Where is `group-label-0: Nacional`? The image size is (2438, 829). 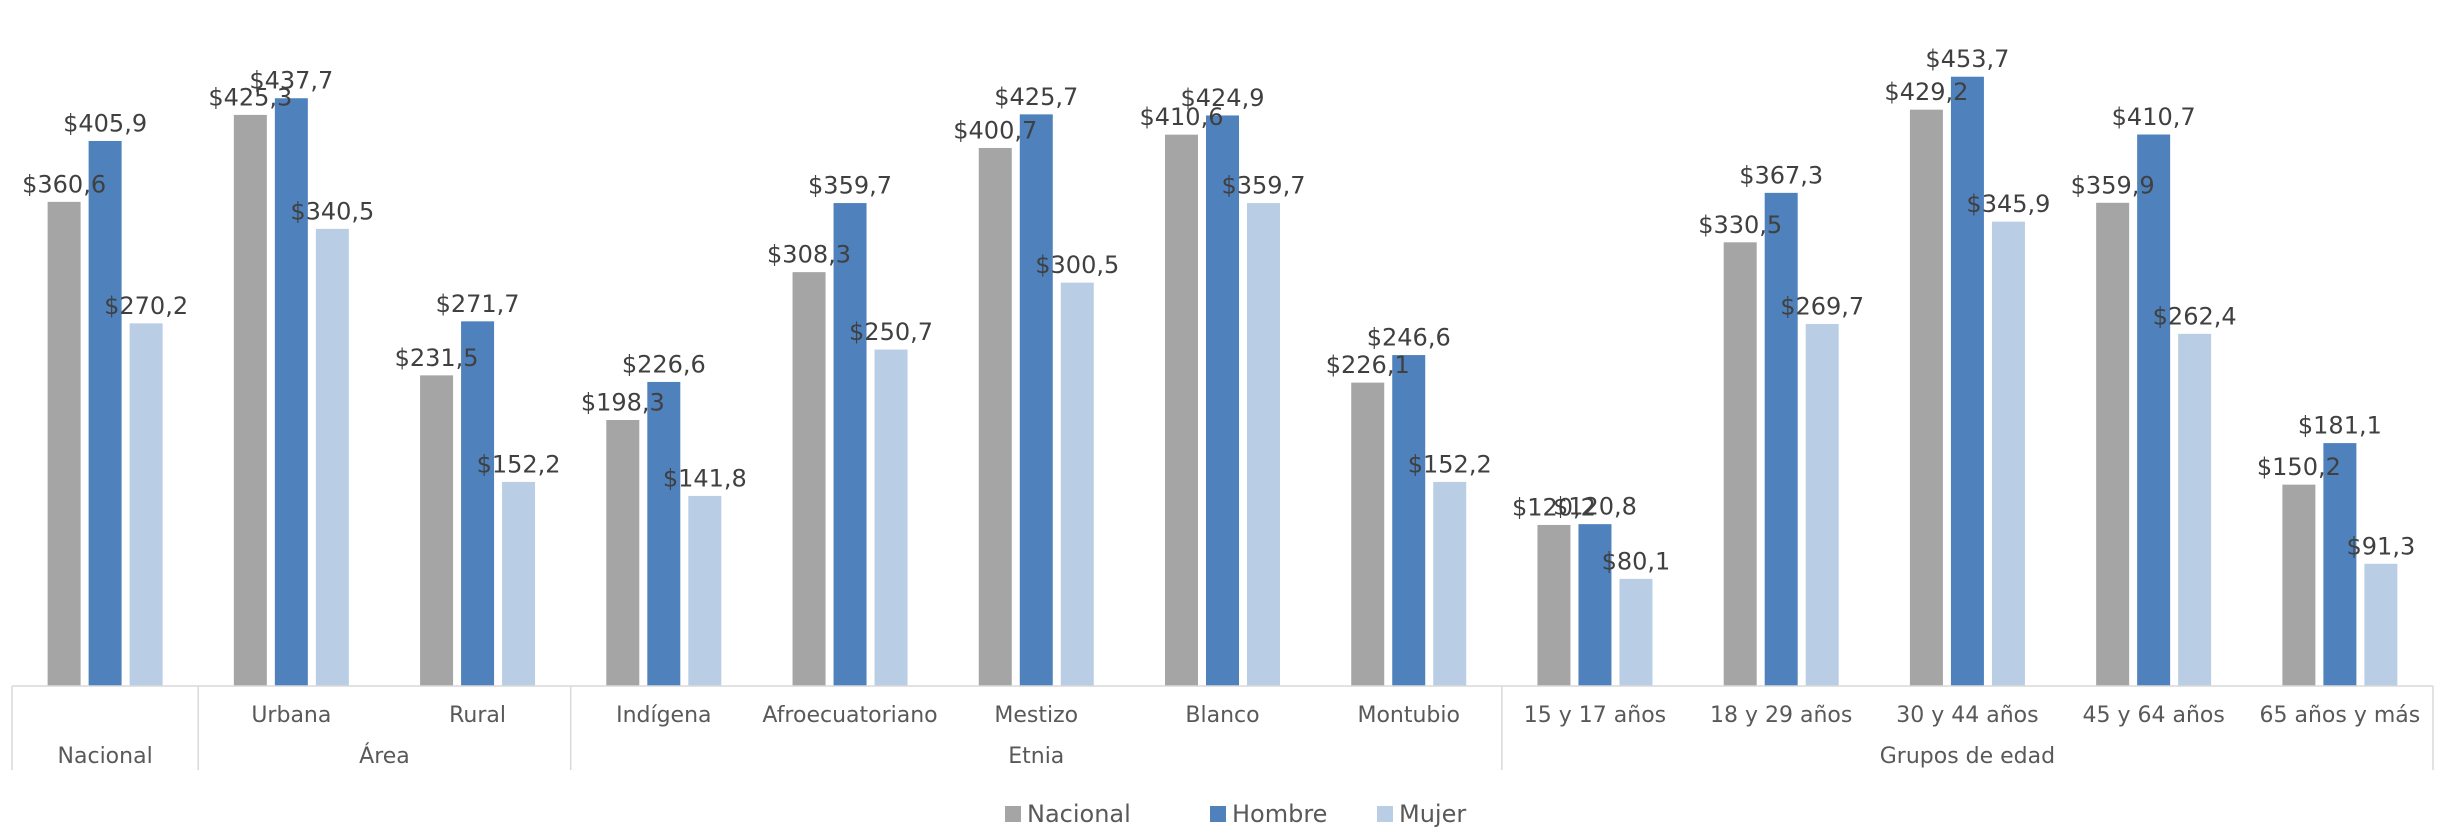 group-label-0: Nacional is located at coordinates (105, 756).